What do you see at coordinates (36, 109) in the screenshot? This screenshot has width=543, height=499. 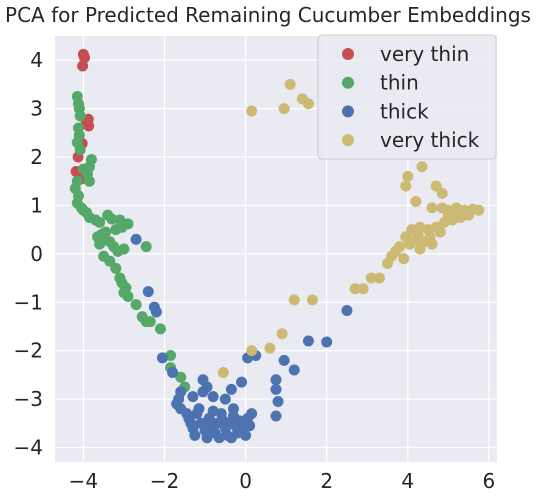 I see `y-tick-label: 3` at bounding box center [36, 109].